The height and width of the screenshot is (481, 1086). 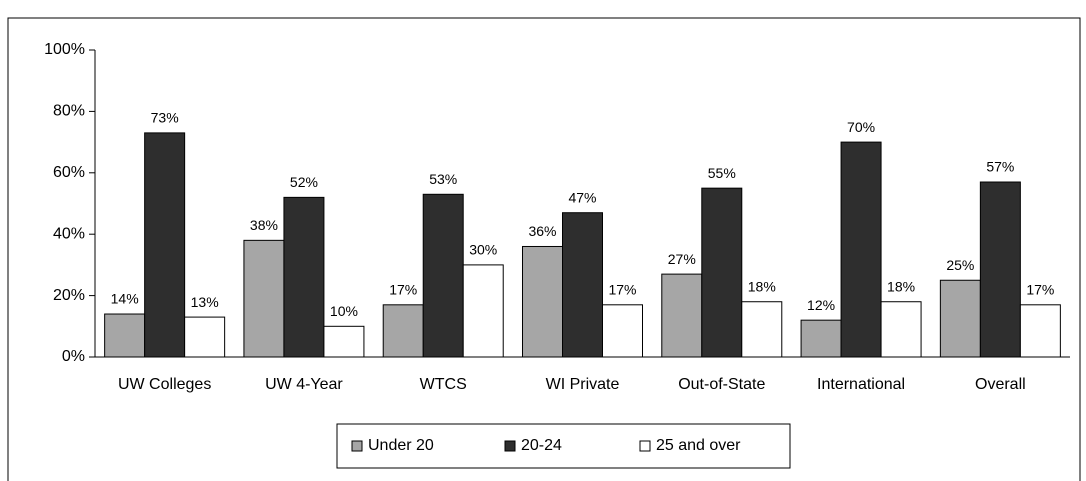 What do you see at coordinates (583, 384) in the screenshot?
I see `x-tick-label: WI Private` at bounding box center [583, 384].